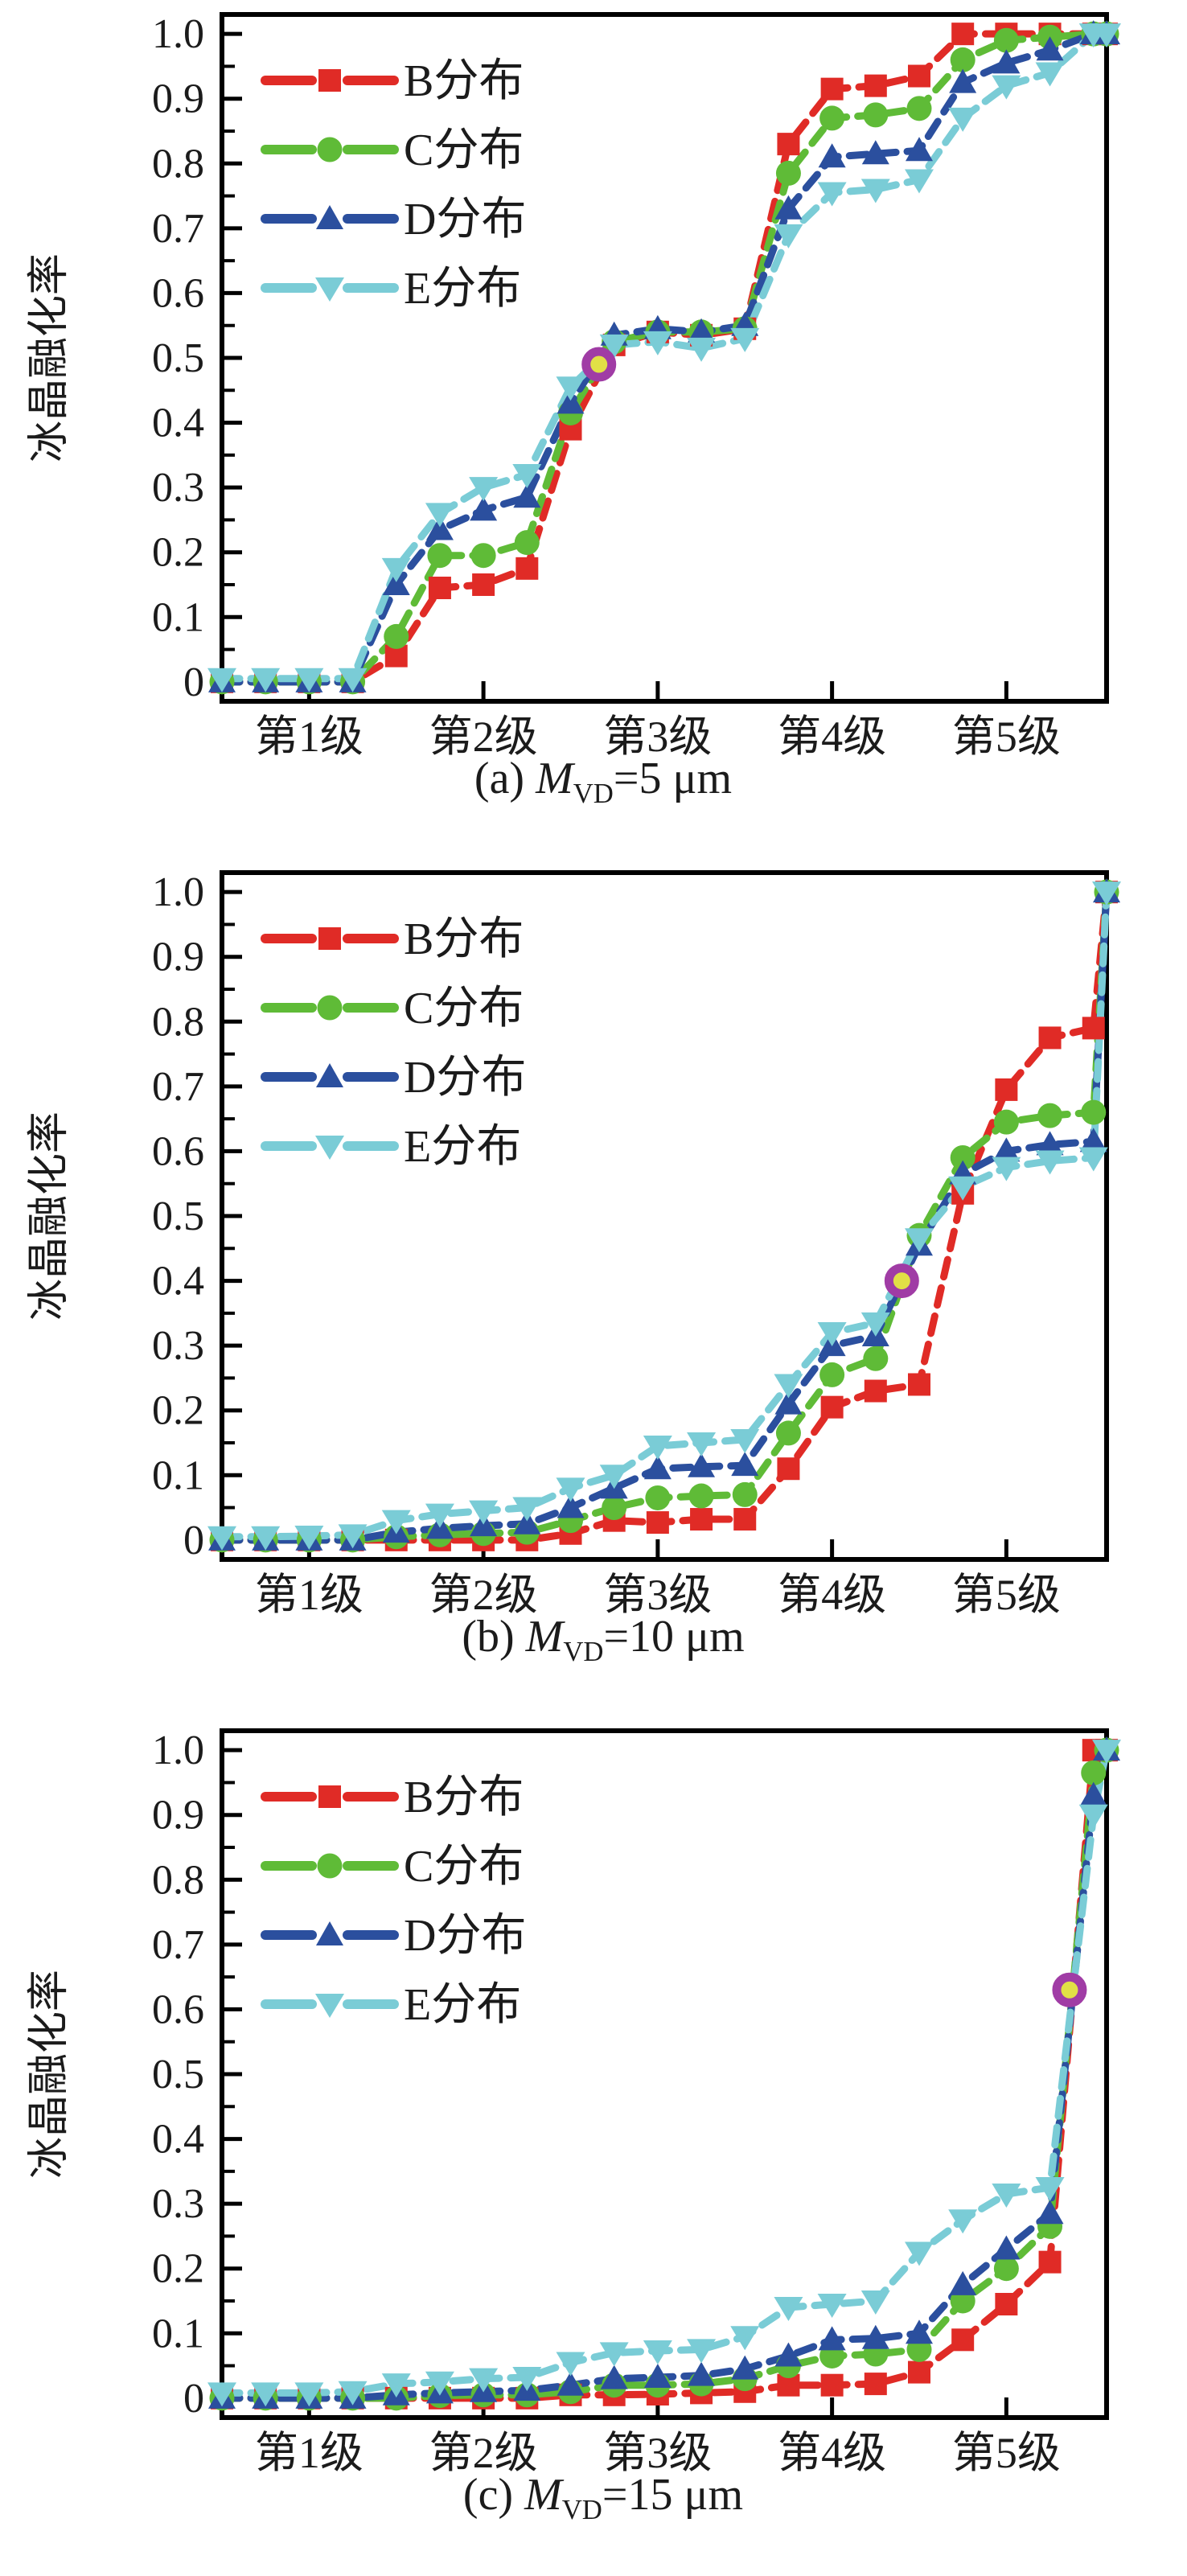  I want to click on legend-marker, so click(329, 217).